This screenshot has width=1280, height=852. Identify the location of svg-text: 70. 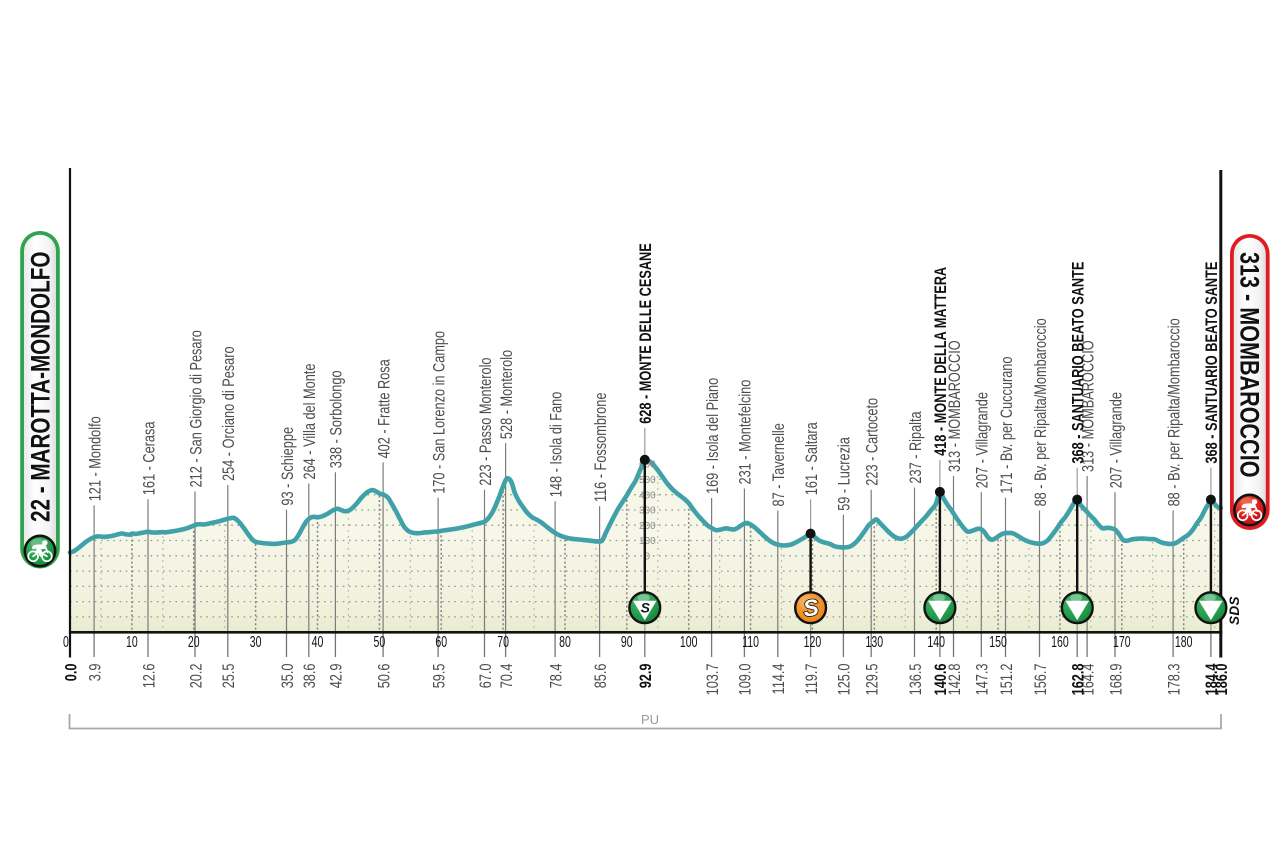
(503, 642).